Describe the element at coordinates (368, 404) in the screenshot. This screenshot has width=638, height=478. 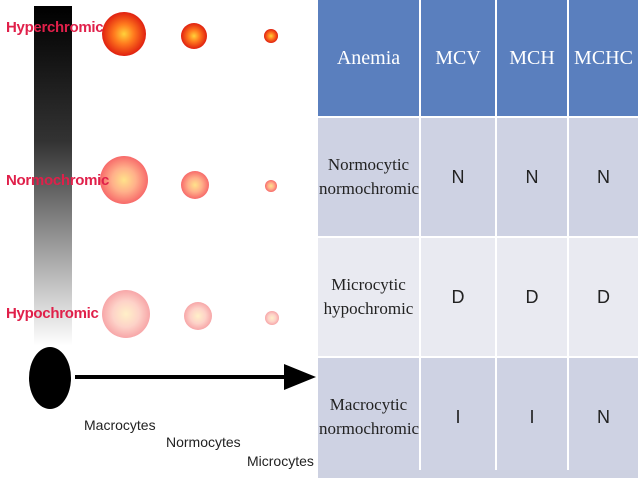
I see `anemia-type-line1: Macrocytic` at that location.